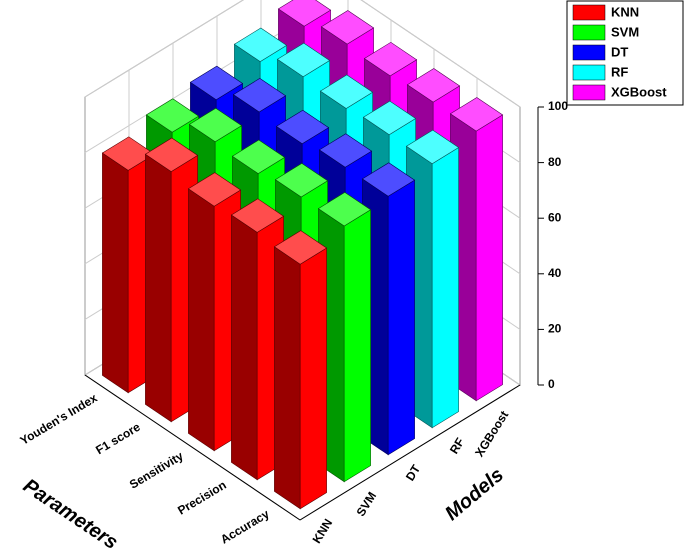  What do you see at coordinates (555, 273) in the screenshot?
I see `z-tick-label: 40` at bounding box center [555, 273].